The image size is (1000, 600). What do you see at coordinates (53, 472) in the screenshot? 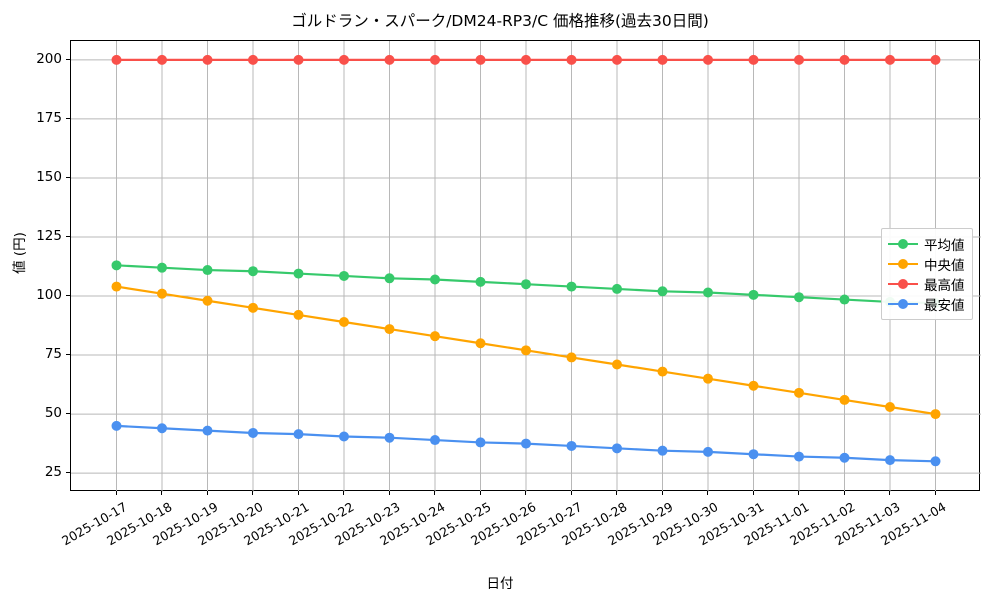
I see `y-tick-label: 25` at bounding box center [53, 472].